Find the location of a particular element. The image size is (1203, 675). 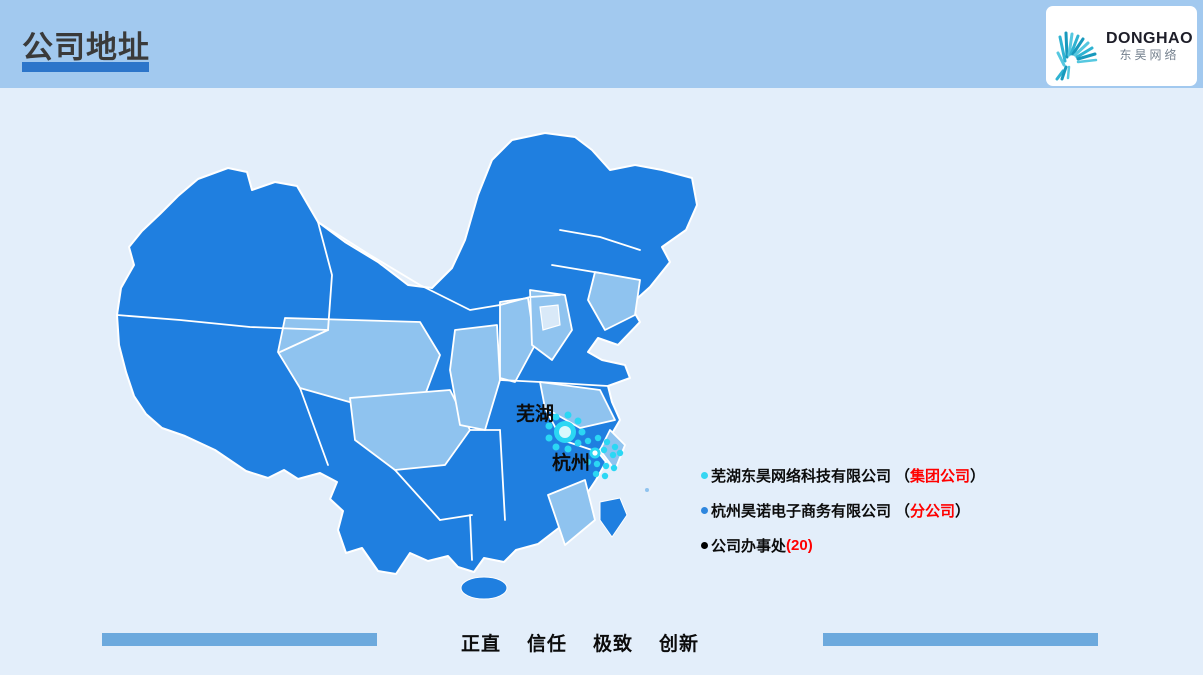

logo-brand-cn-text: 东昊网络 is located at coordinates (1149, 54).